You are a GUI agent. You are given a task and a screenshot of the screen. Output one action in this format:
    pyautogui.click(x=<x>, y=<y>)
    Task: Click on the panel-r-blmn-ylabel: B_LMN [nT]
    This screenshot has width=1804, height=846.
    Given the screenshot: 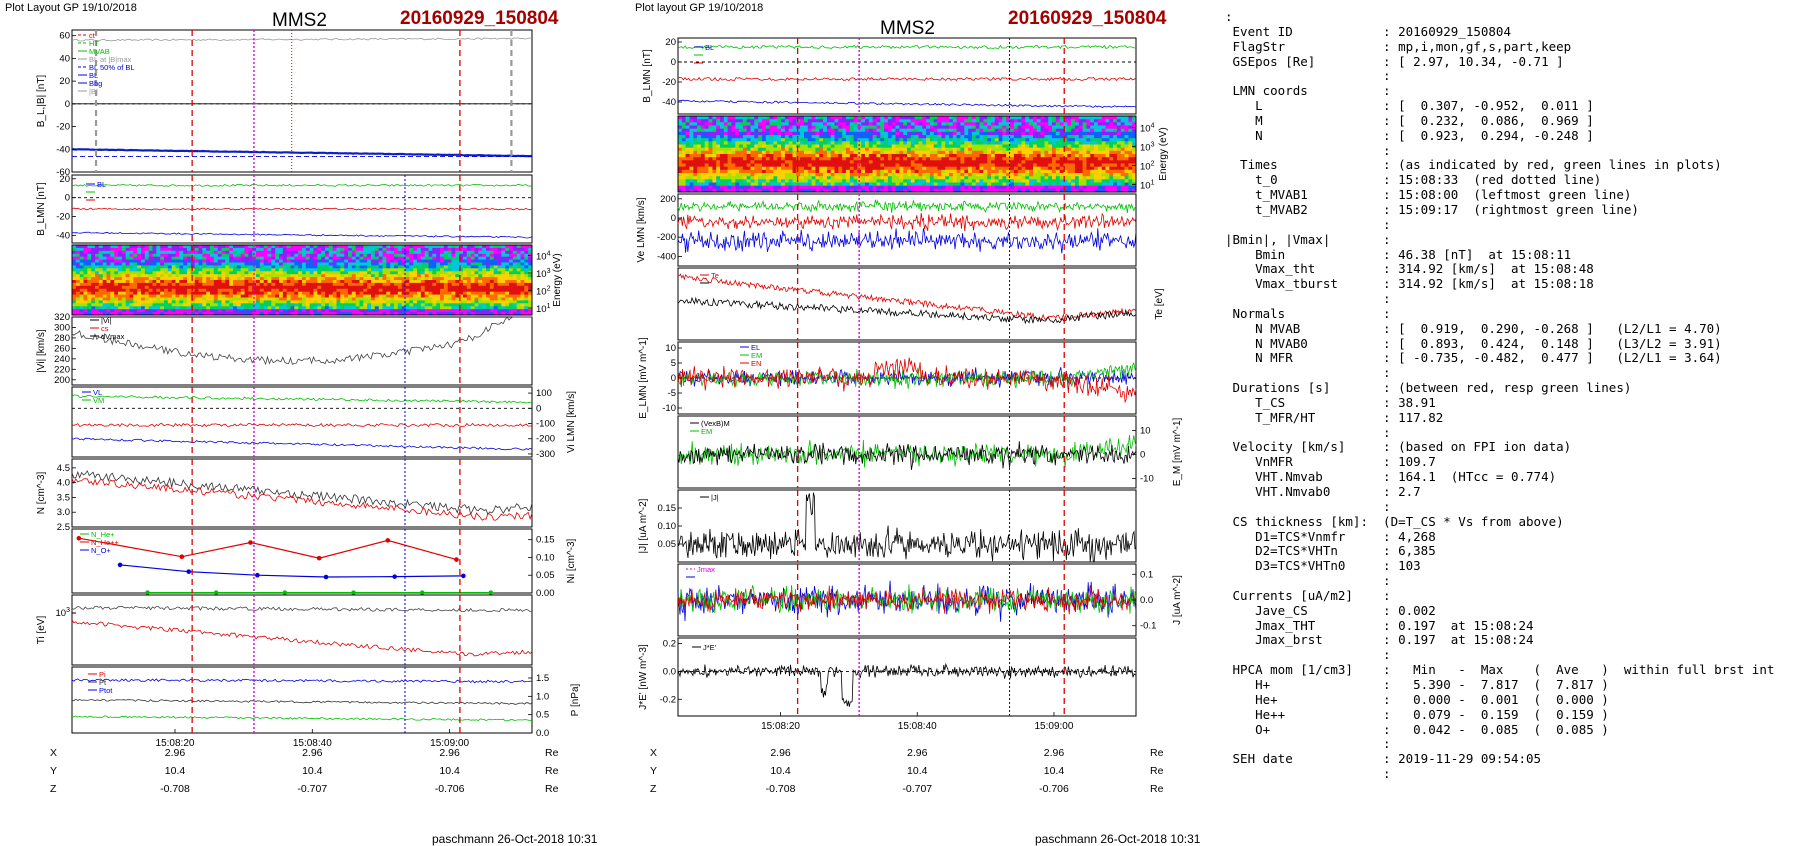 What is the action you would take?
    pyautogui.click(x=647, y=76)
    